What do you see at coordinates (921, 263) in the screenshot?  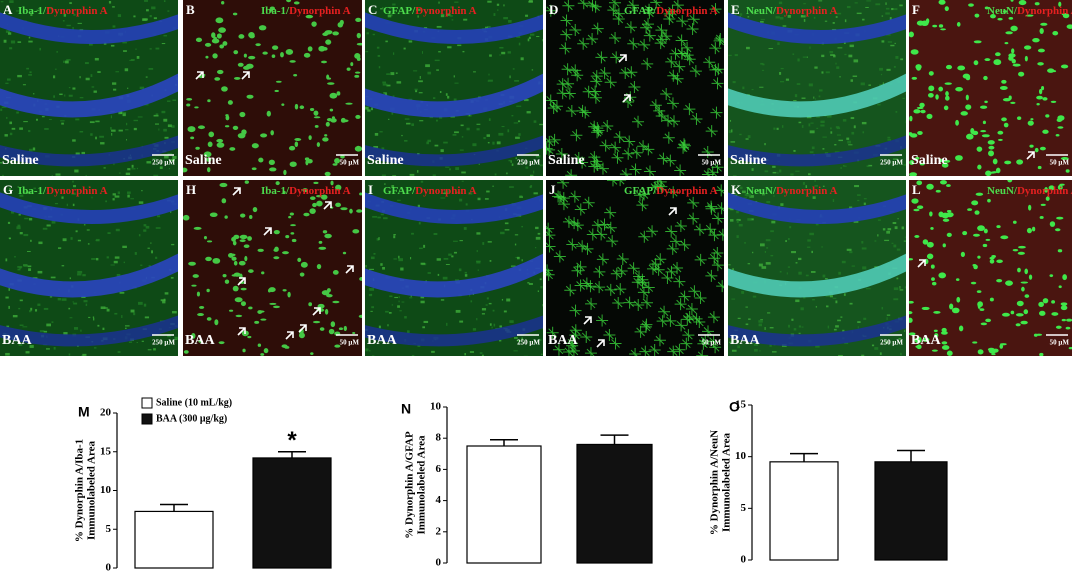 I see `arrow` at bounding box center [921, 263].